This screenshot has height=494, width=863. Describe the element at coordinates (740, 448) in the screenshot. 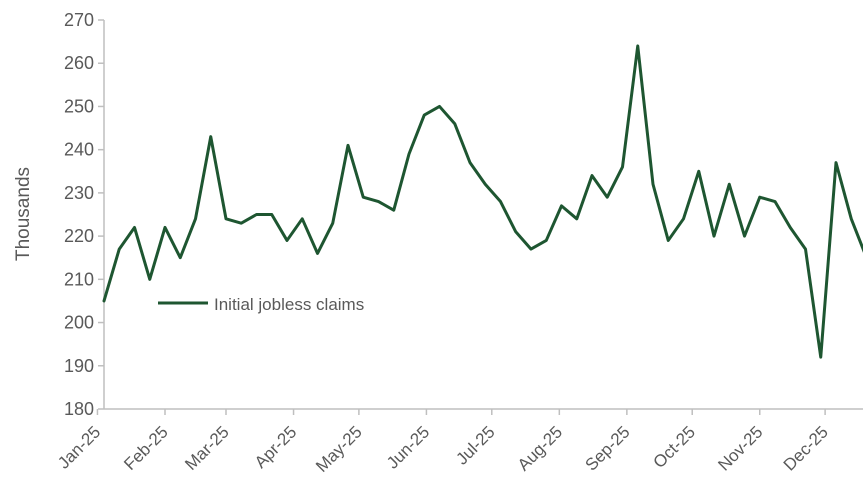

I see `x-tick-label: Nov-25` at that location.